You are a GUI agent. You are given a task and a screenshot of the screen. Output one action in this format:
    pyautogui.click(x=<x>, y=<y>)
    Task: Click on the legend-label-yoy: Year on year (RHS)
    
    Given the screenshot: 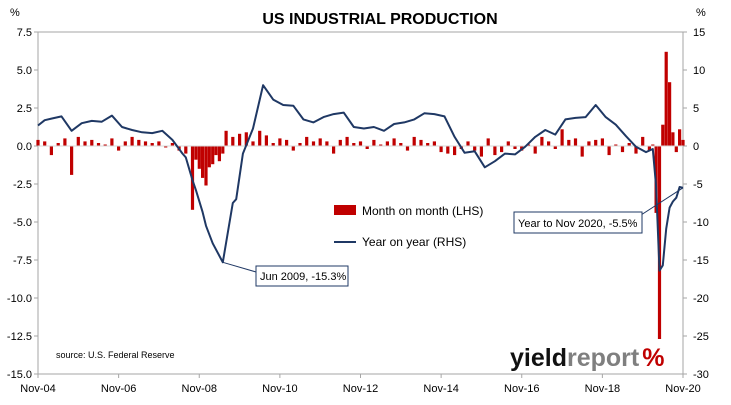 What is the action you would take?
    pyautogui.click(x=414, y=242)
    